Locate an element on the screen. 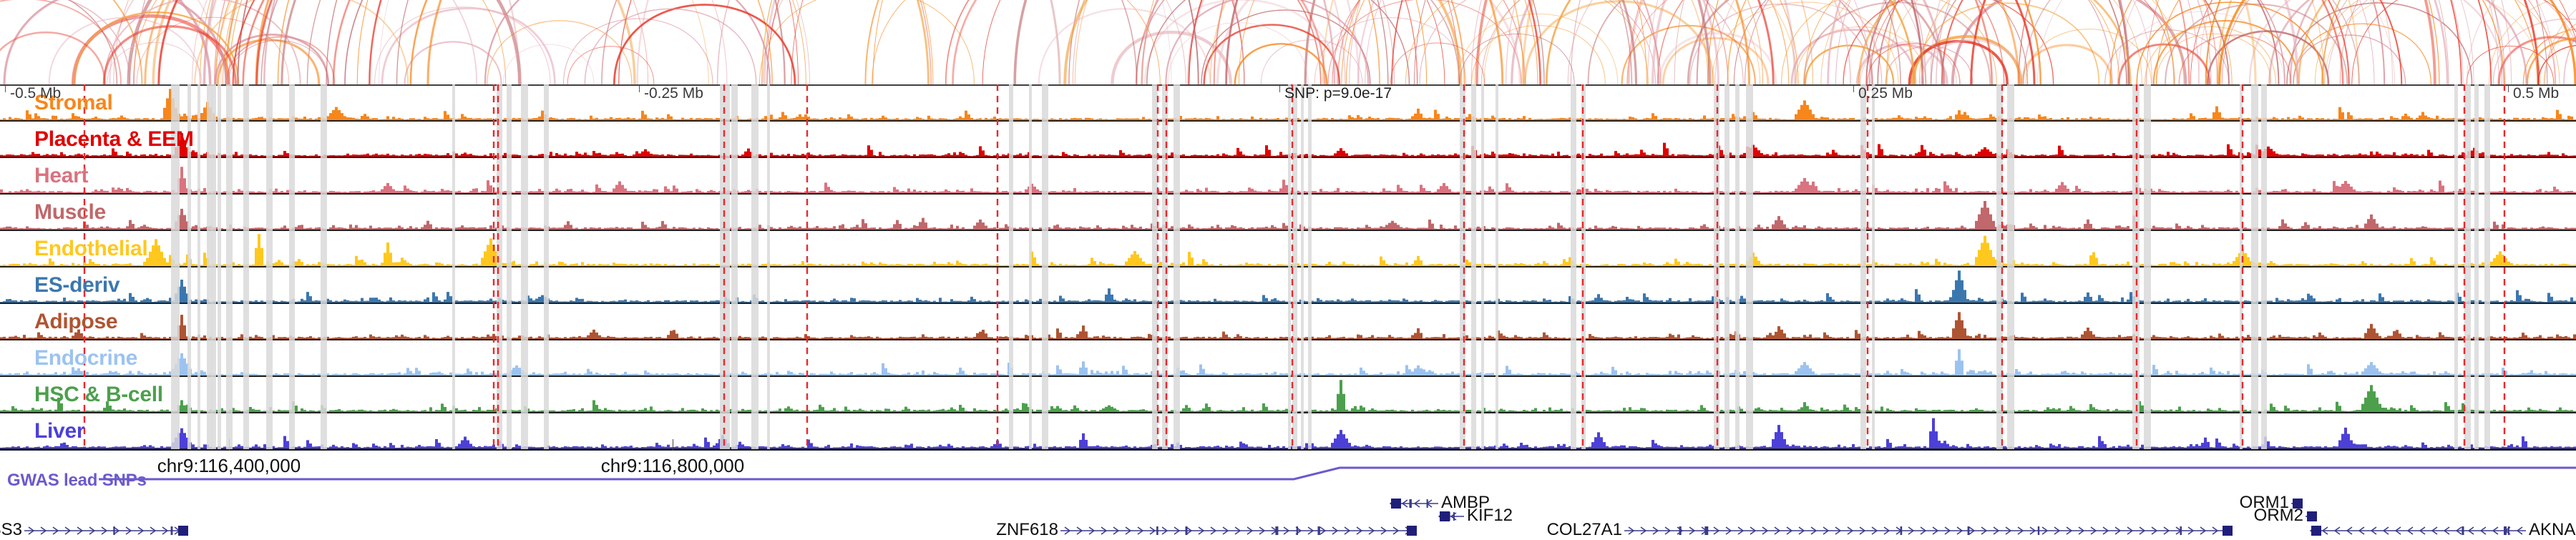 This screenshot has width=2576, height=540. gene-svg is located at coordinates (1275, 517).